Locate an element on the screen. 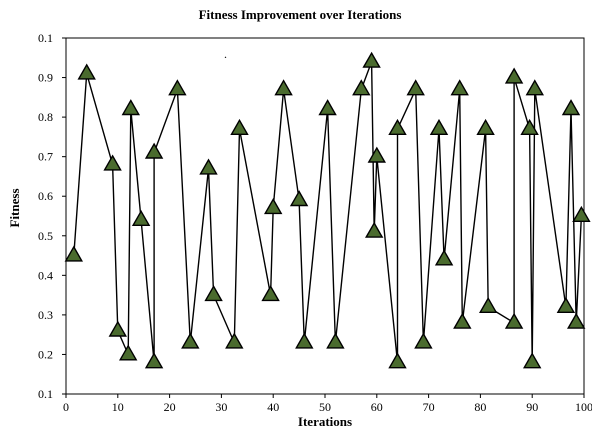 The image size is (592, 429). y-tick-label: 0.7 is located at coordinates (45, 157).